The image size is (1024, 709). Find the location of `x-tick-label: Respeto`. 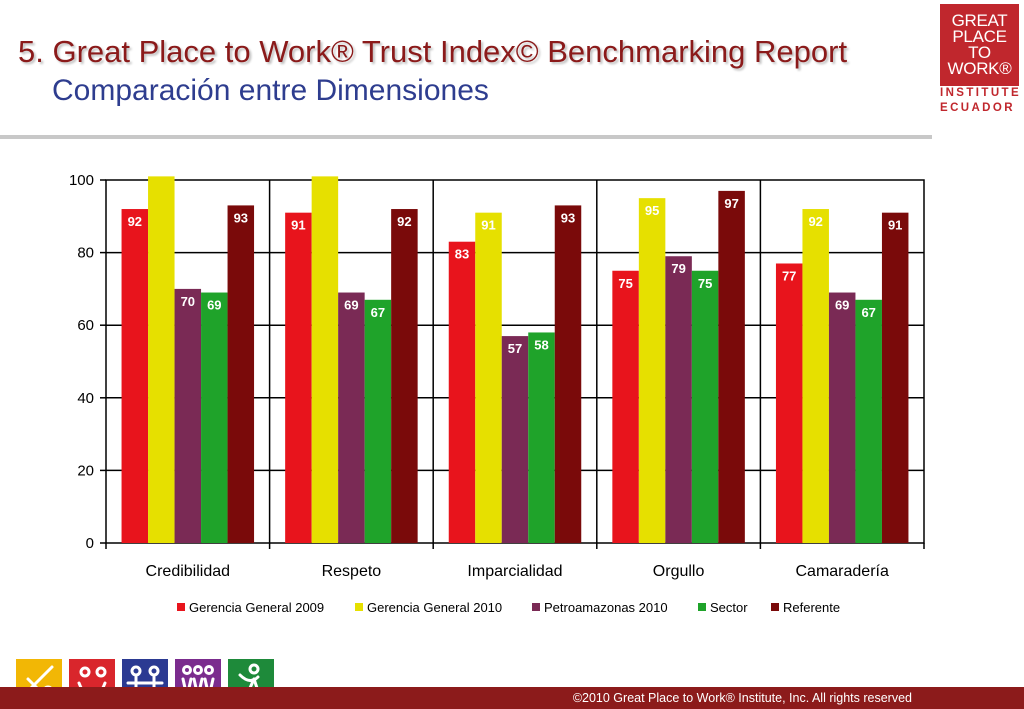

x-tick-label: Respeto is located at coordinates (352, 571).